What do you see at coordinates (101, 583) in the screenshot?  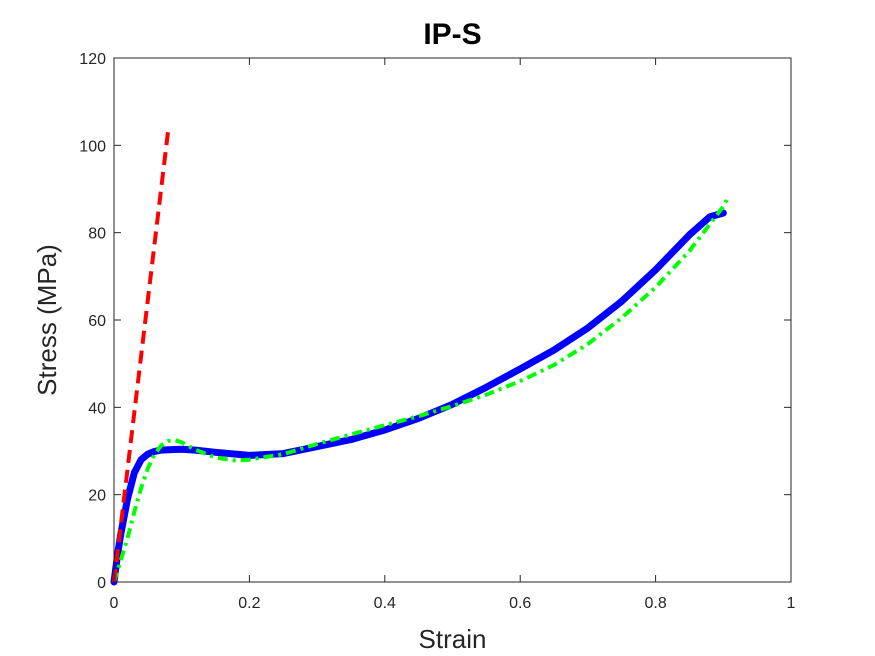 I see `y-tick-label: 0` at bounding box center [101, 583].